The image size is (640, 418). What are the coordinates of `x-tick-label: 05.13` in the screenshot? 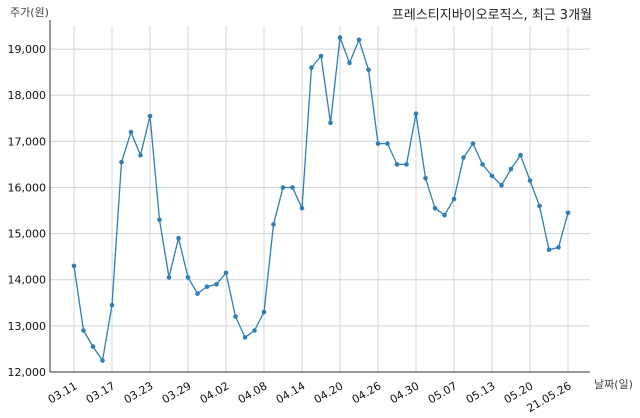 It's located at (481, 392).